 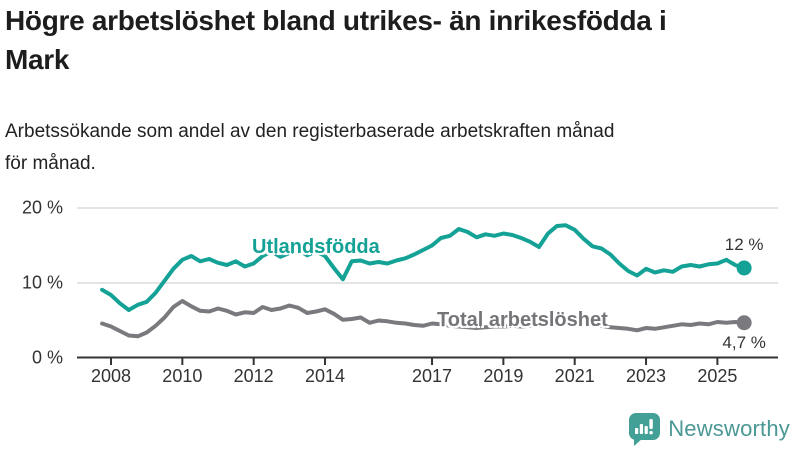 I want to click on end-value-total-arbetsloshet: 4,7 %, so click(x=744, y=342).